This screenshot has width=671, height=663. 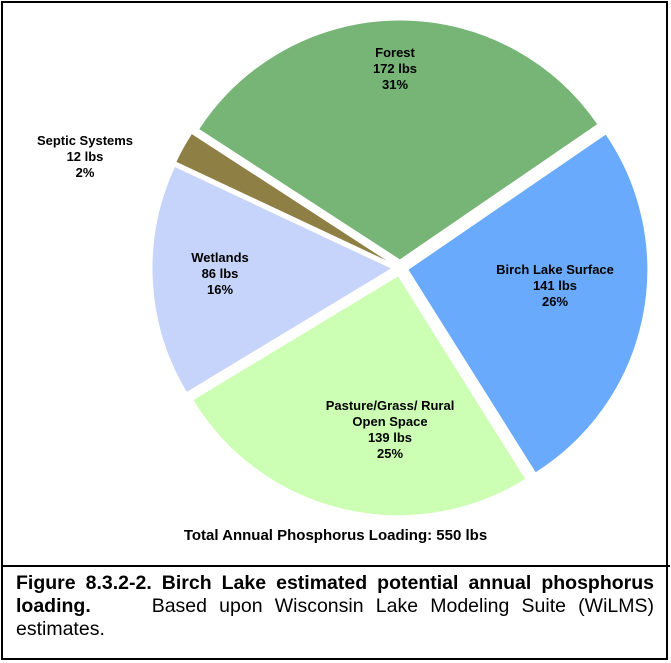 I want to click on slice-label: Wetlands 86 lbs 16%, so click(x=220, y=274).